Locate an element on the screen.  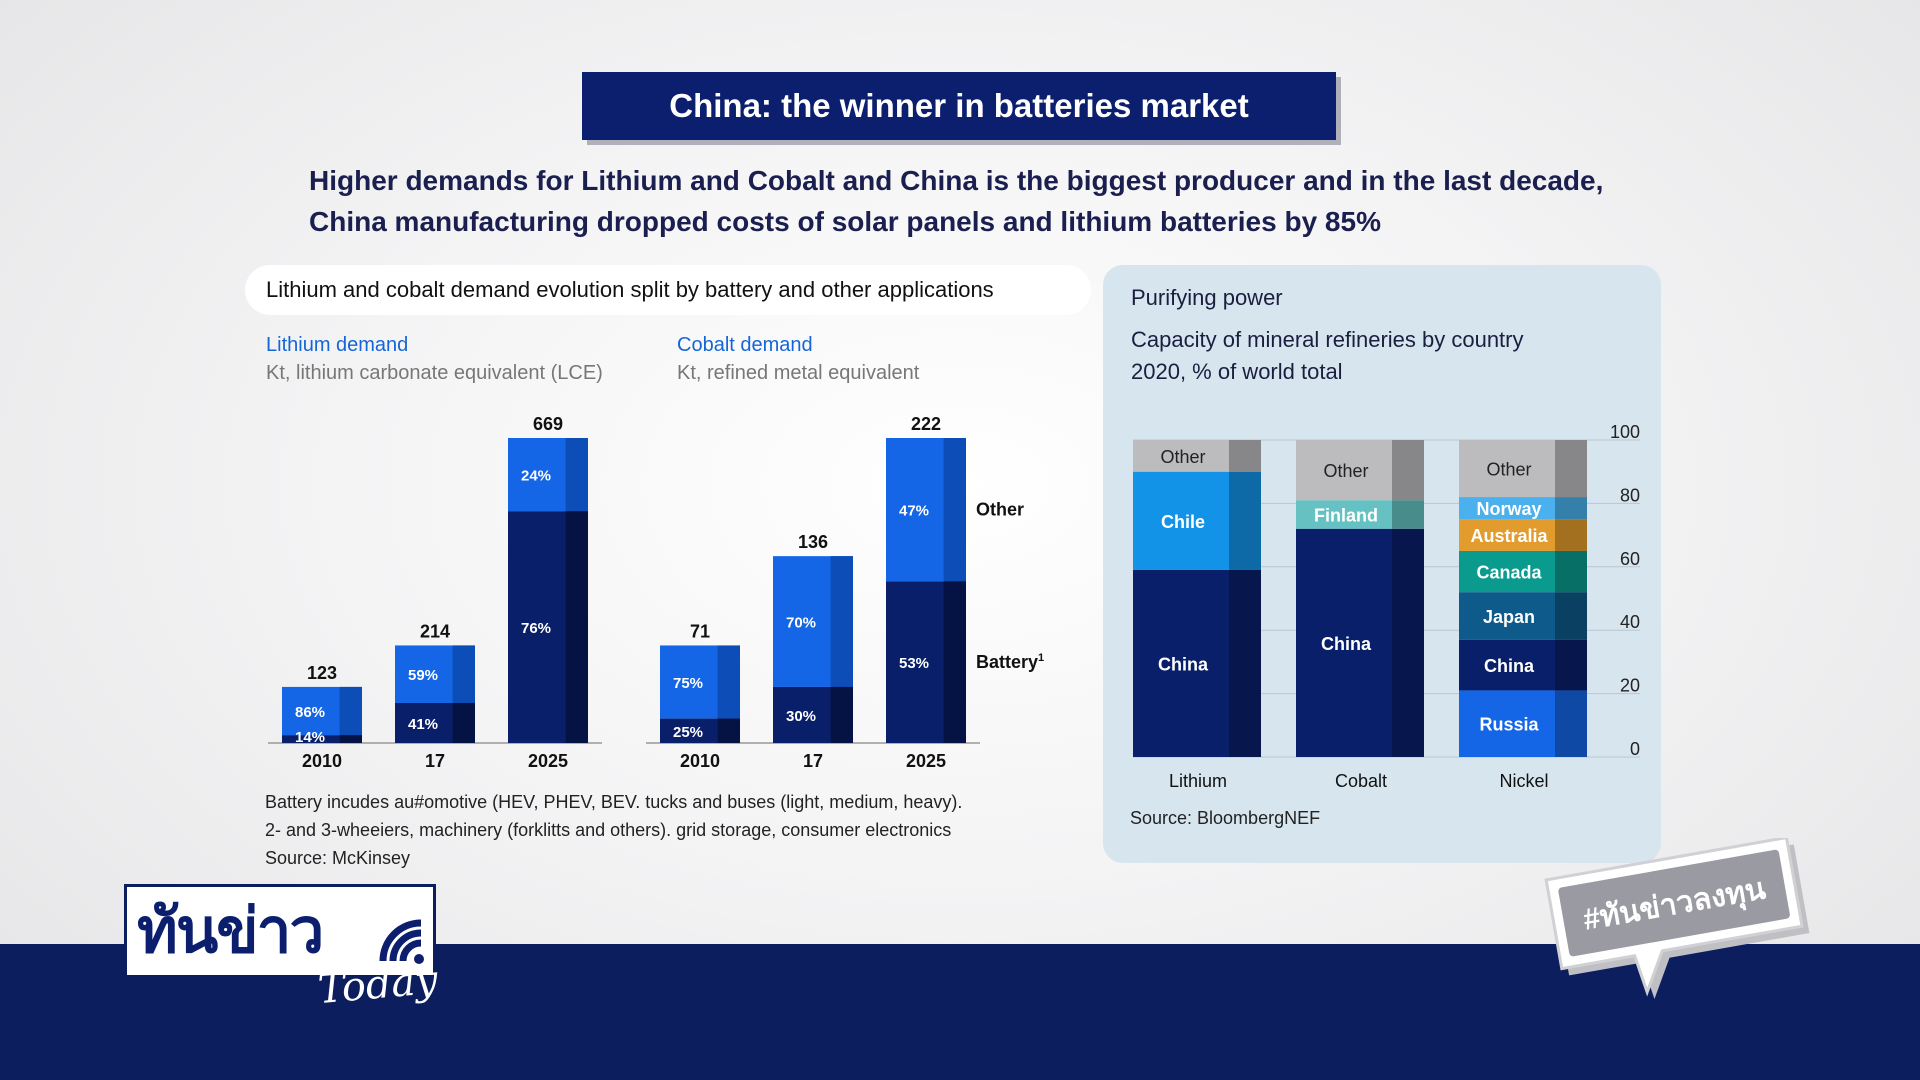
cobalt-total-label: 136 is located at coordinates (813, 542).